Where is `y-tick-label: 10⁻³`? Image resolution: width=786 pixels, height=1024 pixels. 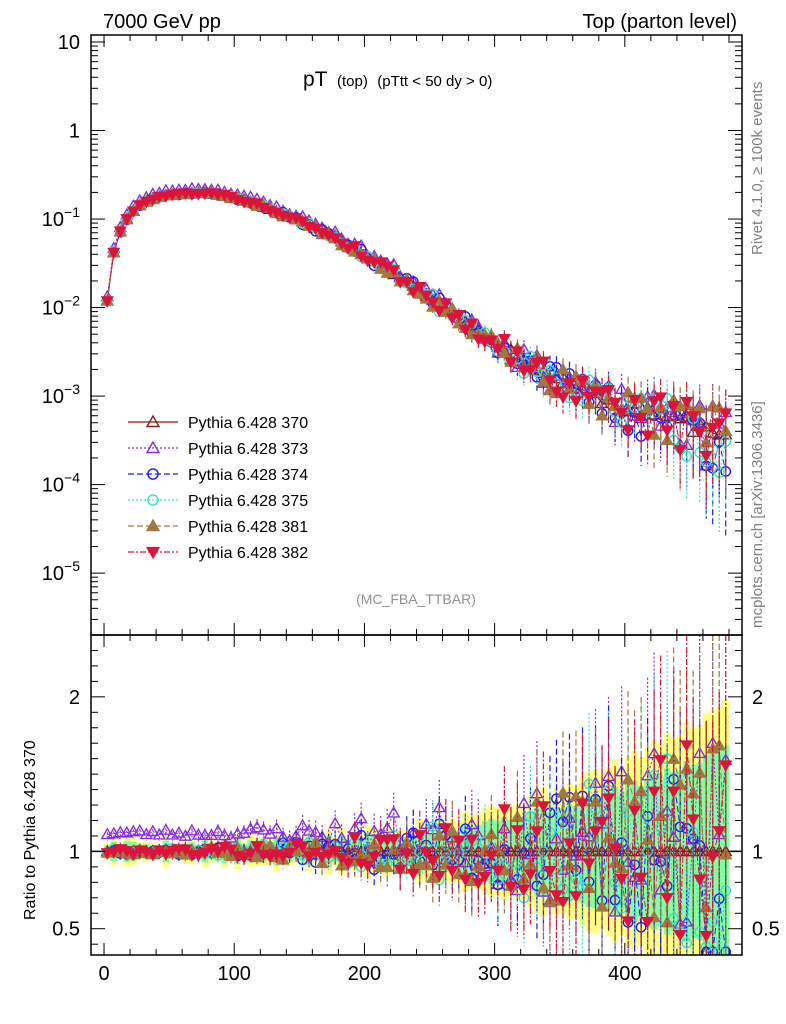 y-tick-label: 10⁻³ is located at coordinates (61, 394).